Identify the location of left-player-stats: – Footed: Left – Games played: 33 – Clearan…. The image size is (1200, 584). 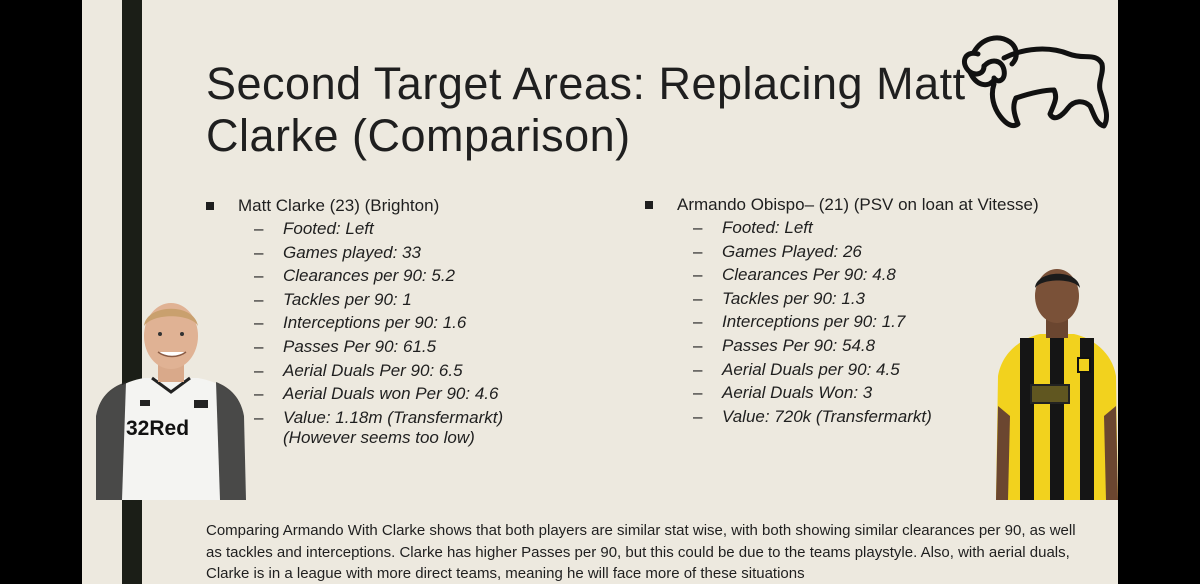
(391, 333).